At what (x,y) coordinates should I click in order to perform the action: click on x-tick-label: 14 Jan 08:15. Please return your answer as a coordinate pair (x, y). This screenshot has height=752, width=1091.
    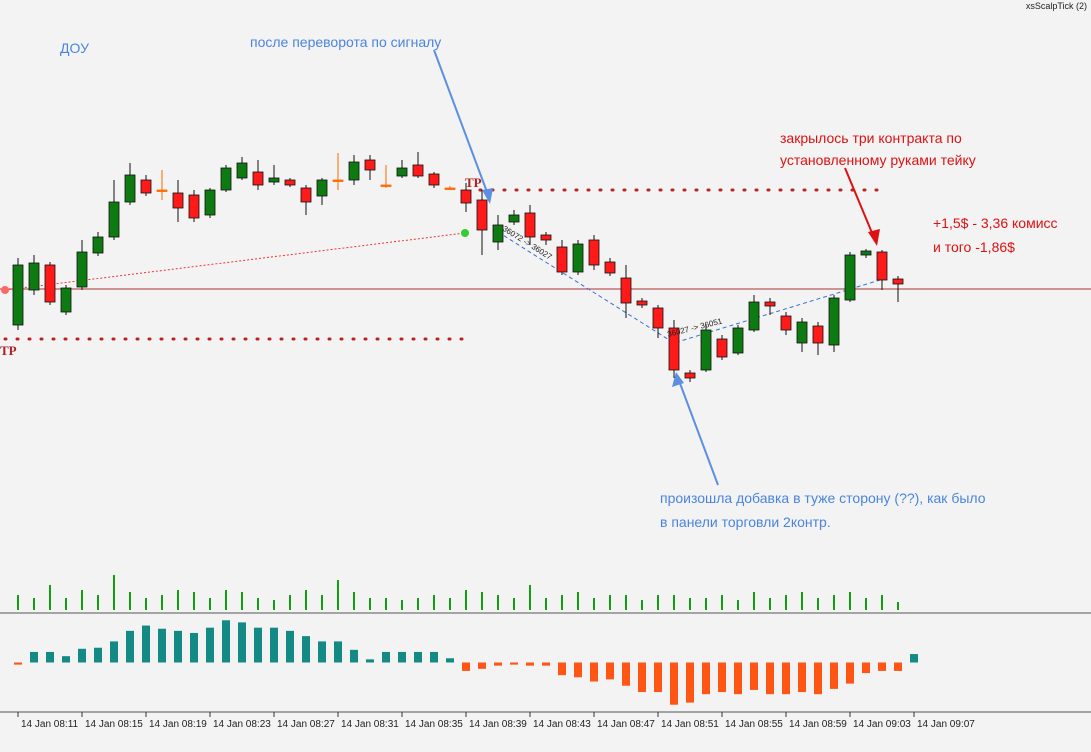
    Looking at the image, I should click on (114, 724).